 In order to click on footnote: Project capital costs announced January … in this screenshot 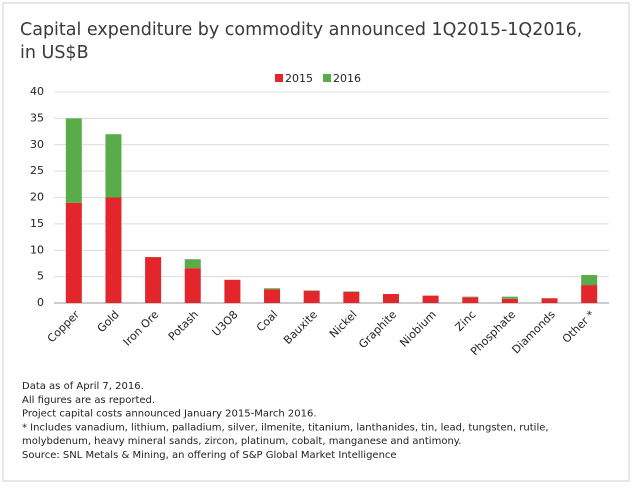, I will do `click(169, 414)`.